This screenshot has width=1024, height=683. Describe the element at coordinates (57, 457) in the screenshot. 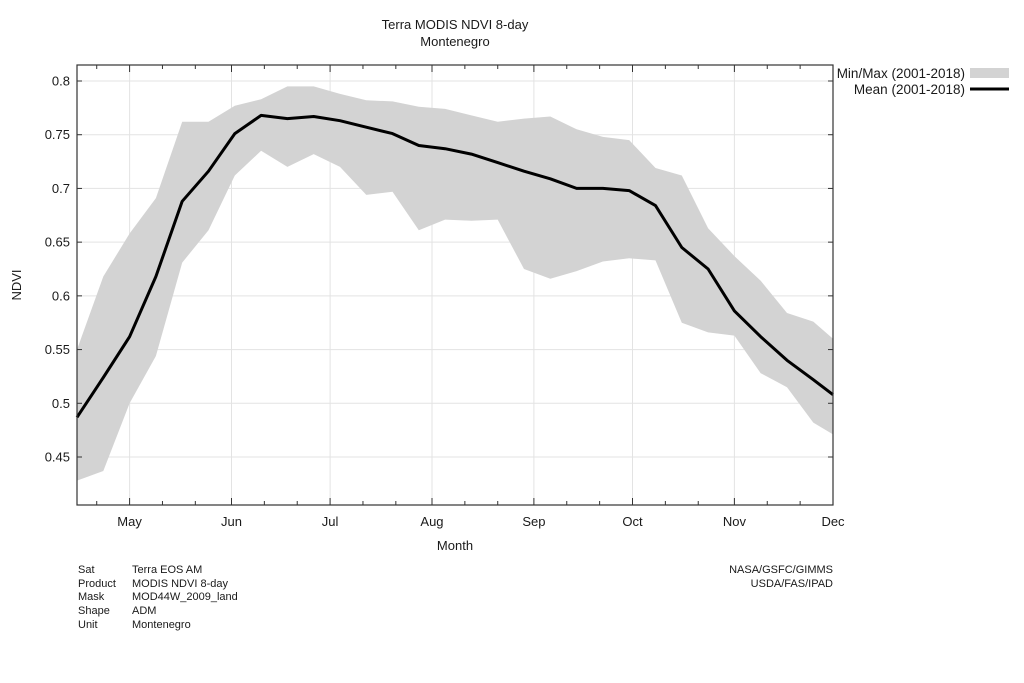

I see `y-tick-label: 0.45` at that location.